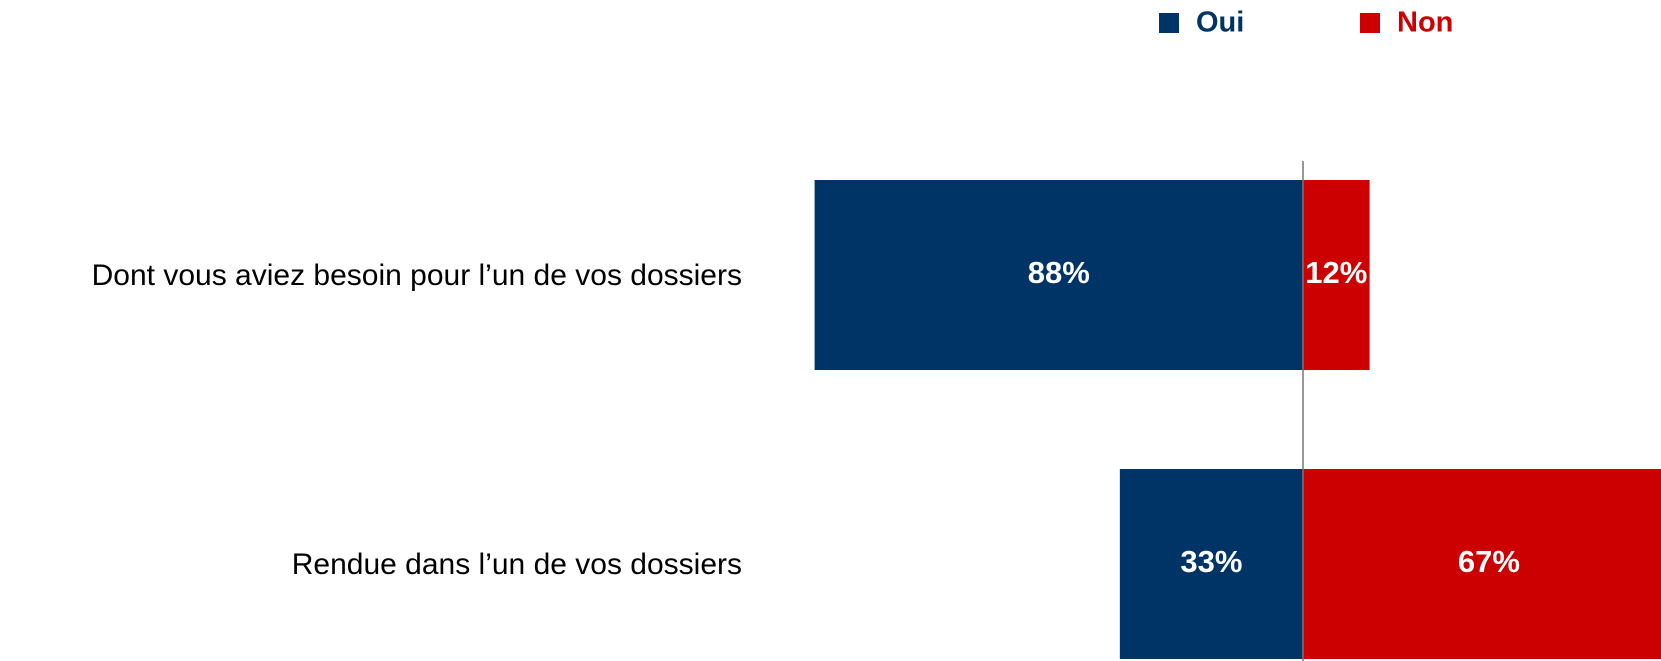 This screenshot has height=661, width=1661. I want to click on value-label: 33%, so click(1211, 561).